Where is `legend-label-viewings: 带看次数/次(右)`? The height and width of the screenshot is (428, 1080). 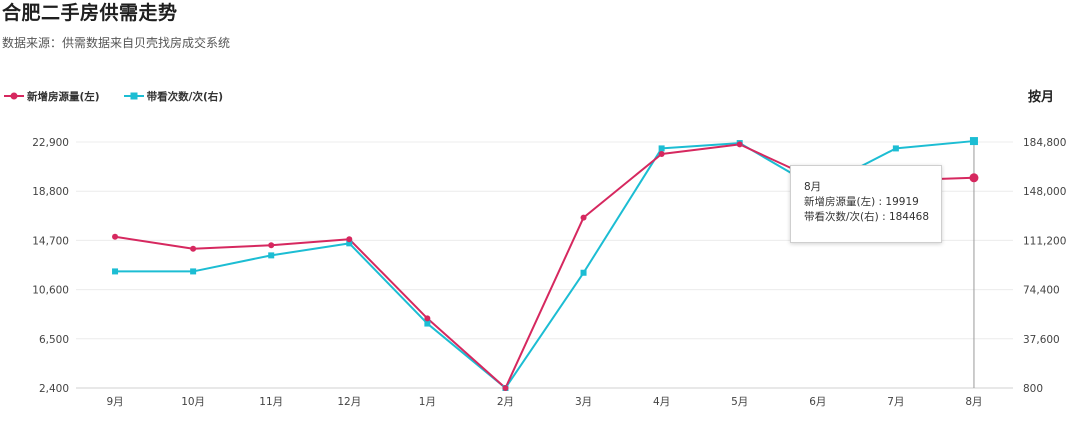 legend-label-viewings: 带看次数/次(右) is located at coordinates (185, 96).